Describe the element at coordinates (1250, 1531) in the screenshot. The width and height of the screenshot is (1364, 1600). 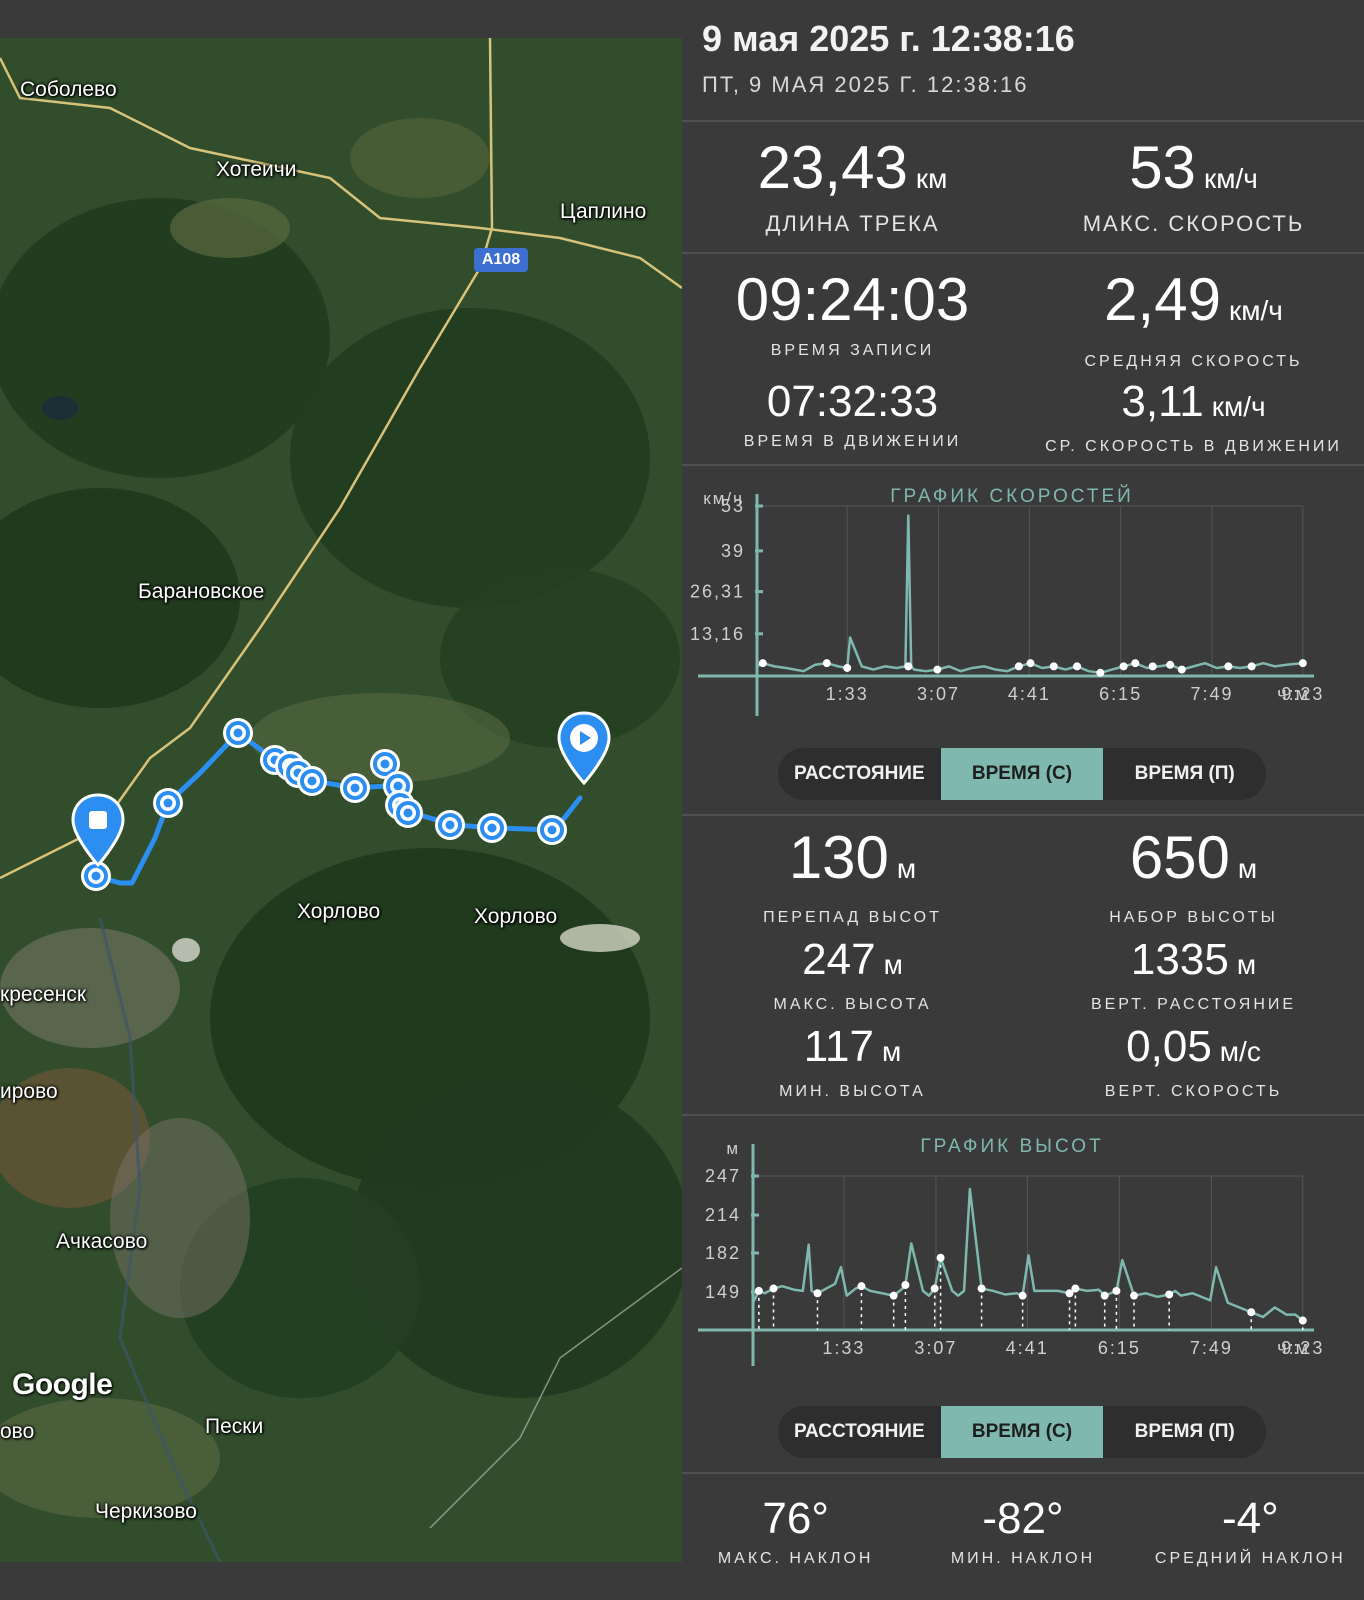
I see `stat-avg-slope: -4° СРЕДНИЙ НАКЛОН` at that location.